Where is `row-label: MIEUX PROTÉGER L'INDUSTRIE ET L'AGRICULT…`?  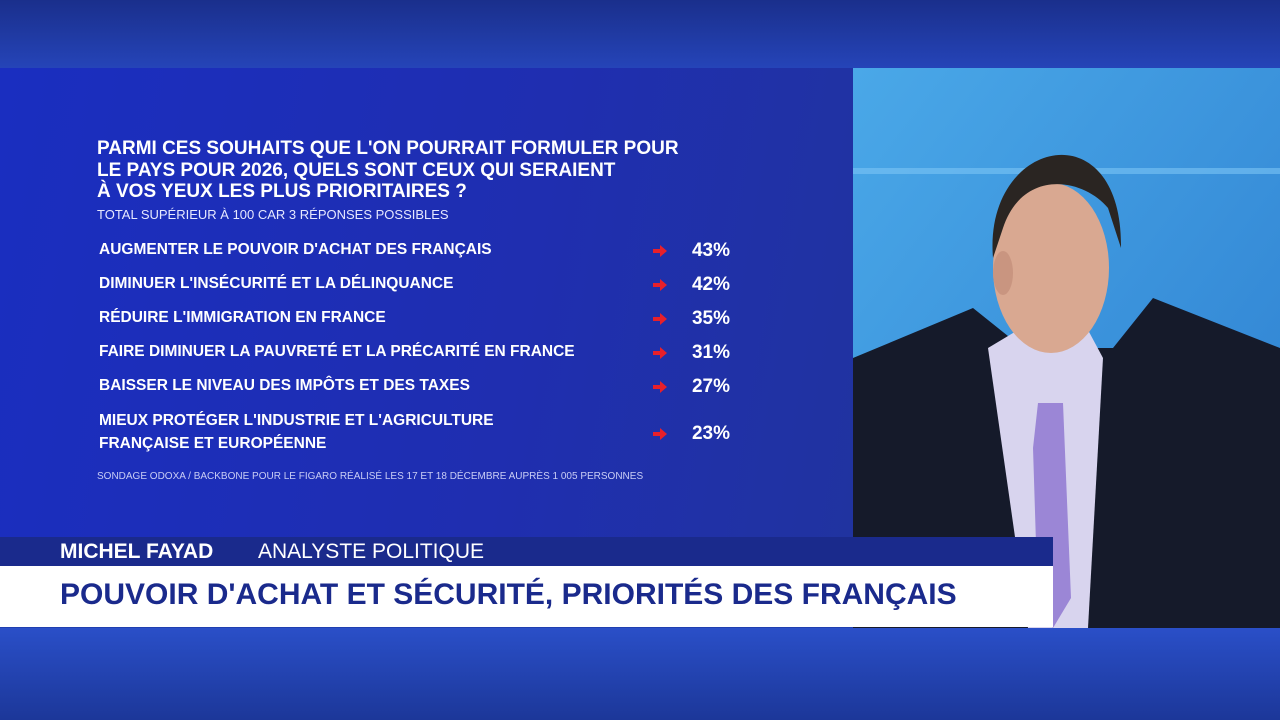 row-label: MIEUX PROTÉGER L'INDUSTRIE ET L'AGRICULT… is located at coordinates (296, 420).